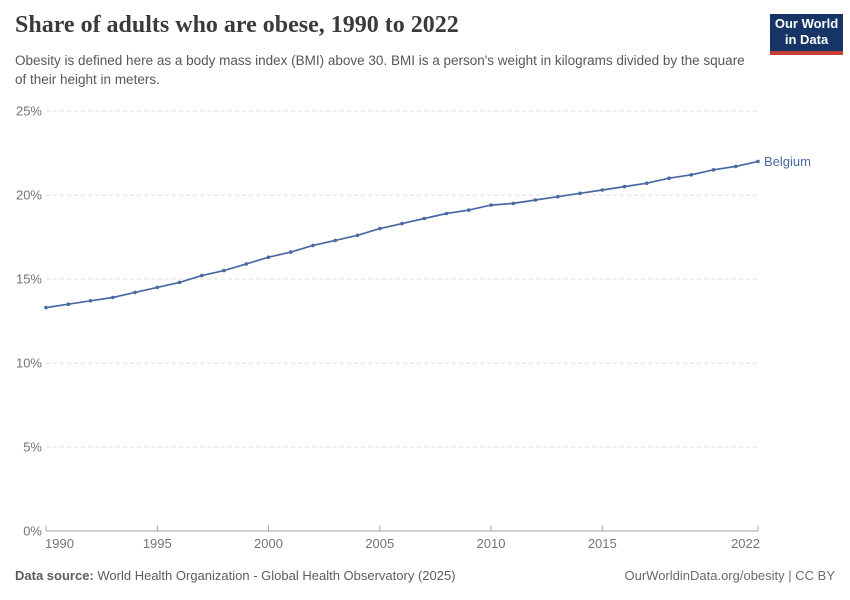  What do you see at coordinates (491, 543) in the screenshot?
I see `x-axis-tick-label: 2010` at bounding box center [491, 543].